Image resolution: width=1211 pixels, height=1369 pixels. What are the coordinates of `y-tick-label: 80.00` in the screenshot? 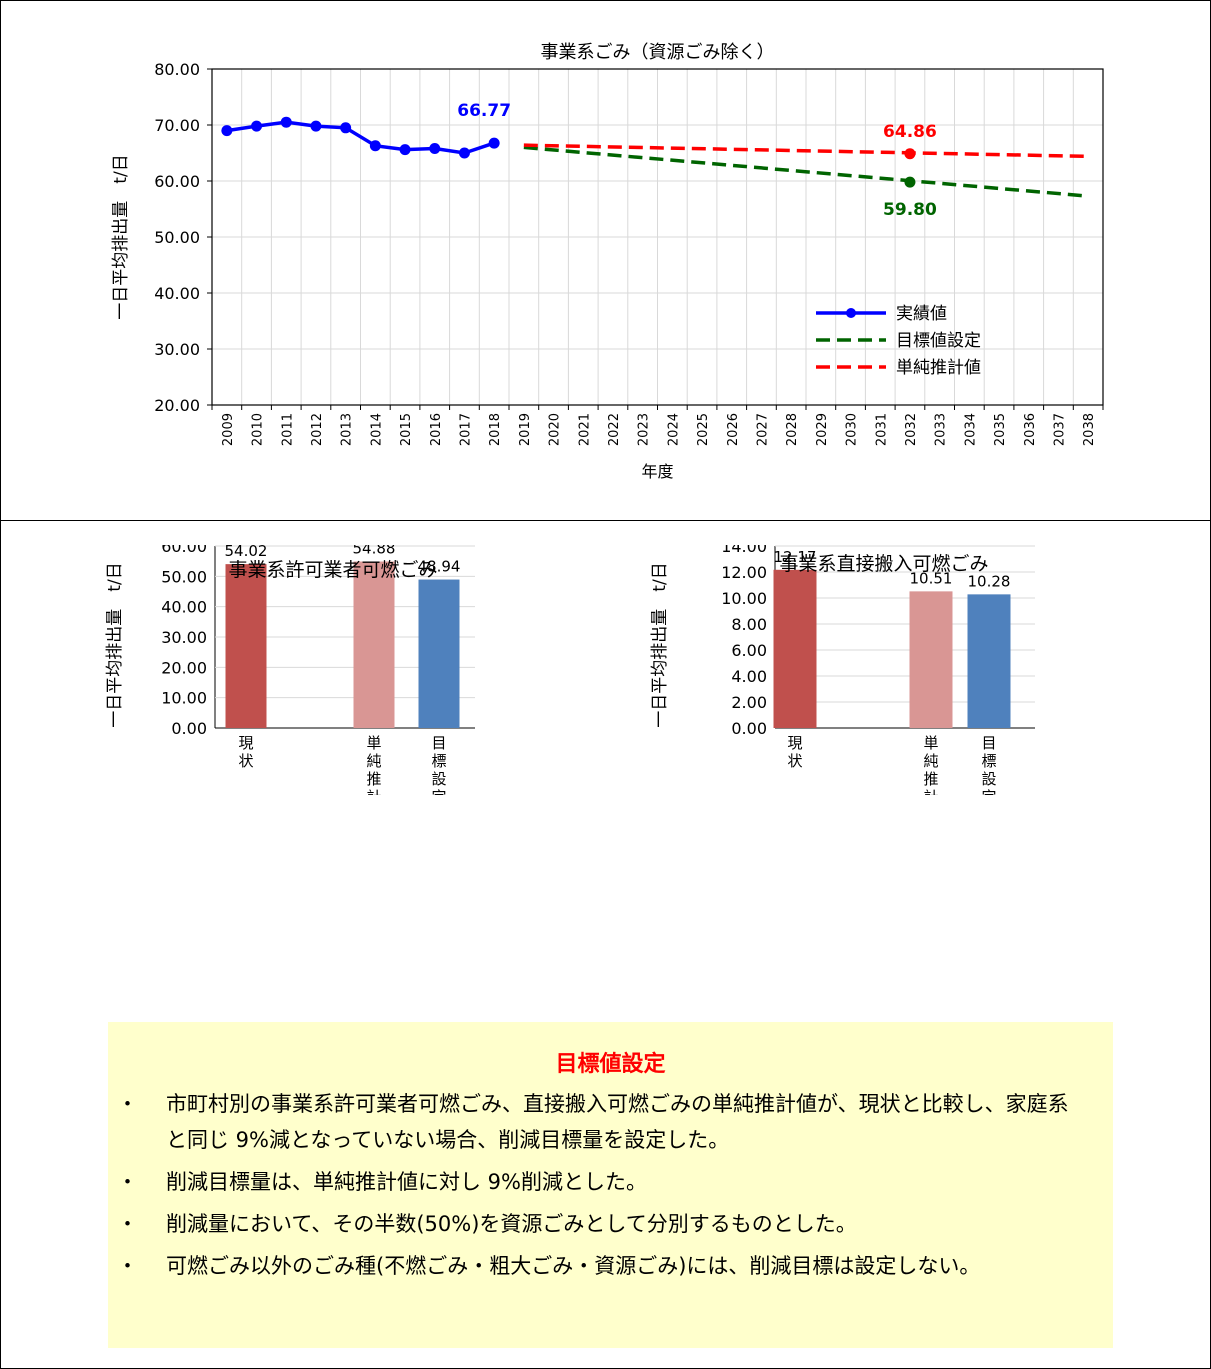 It's located at (177, 69).